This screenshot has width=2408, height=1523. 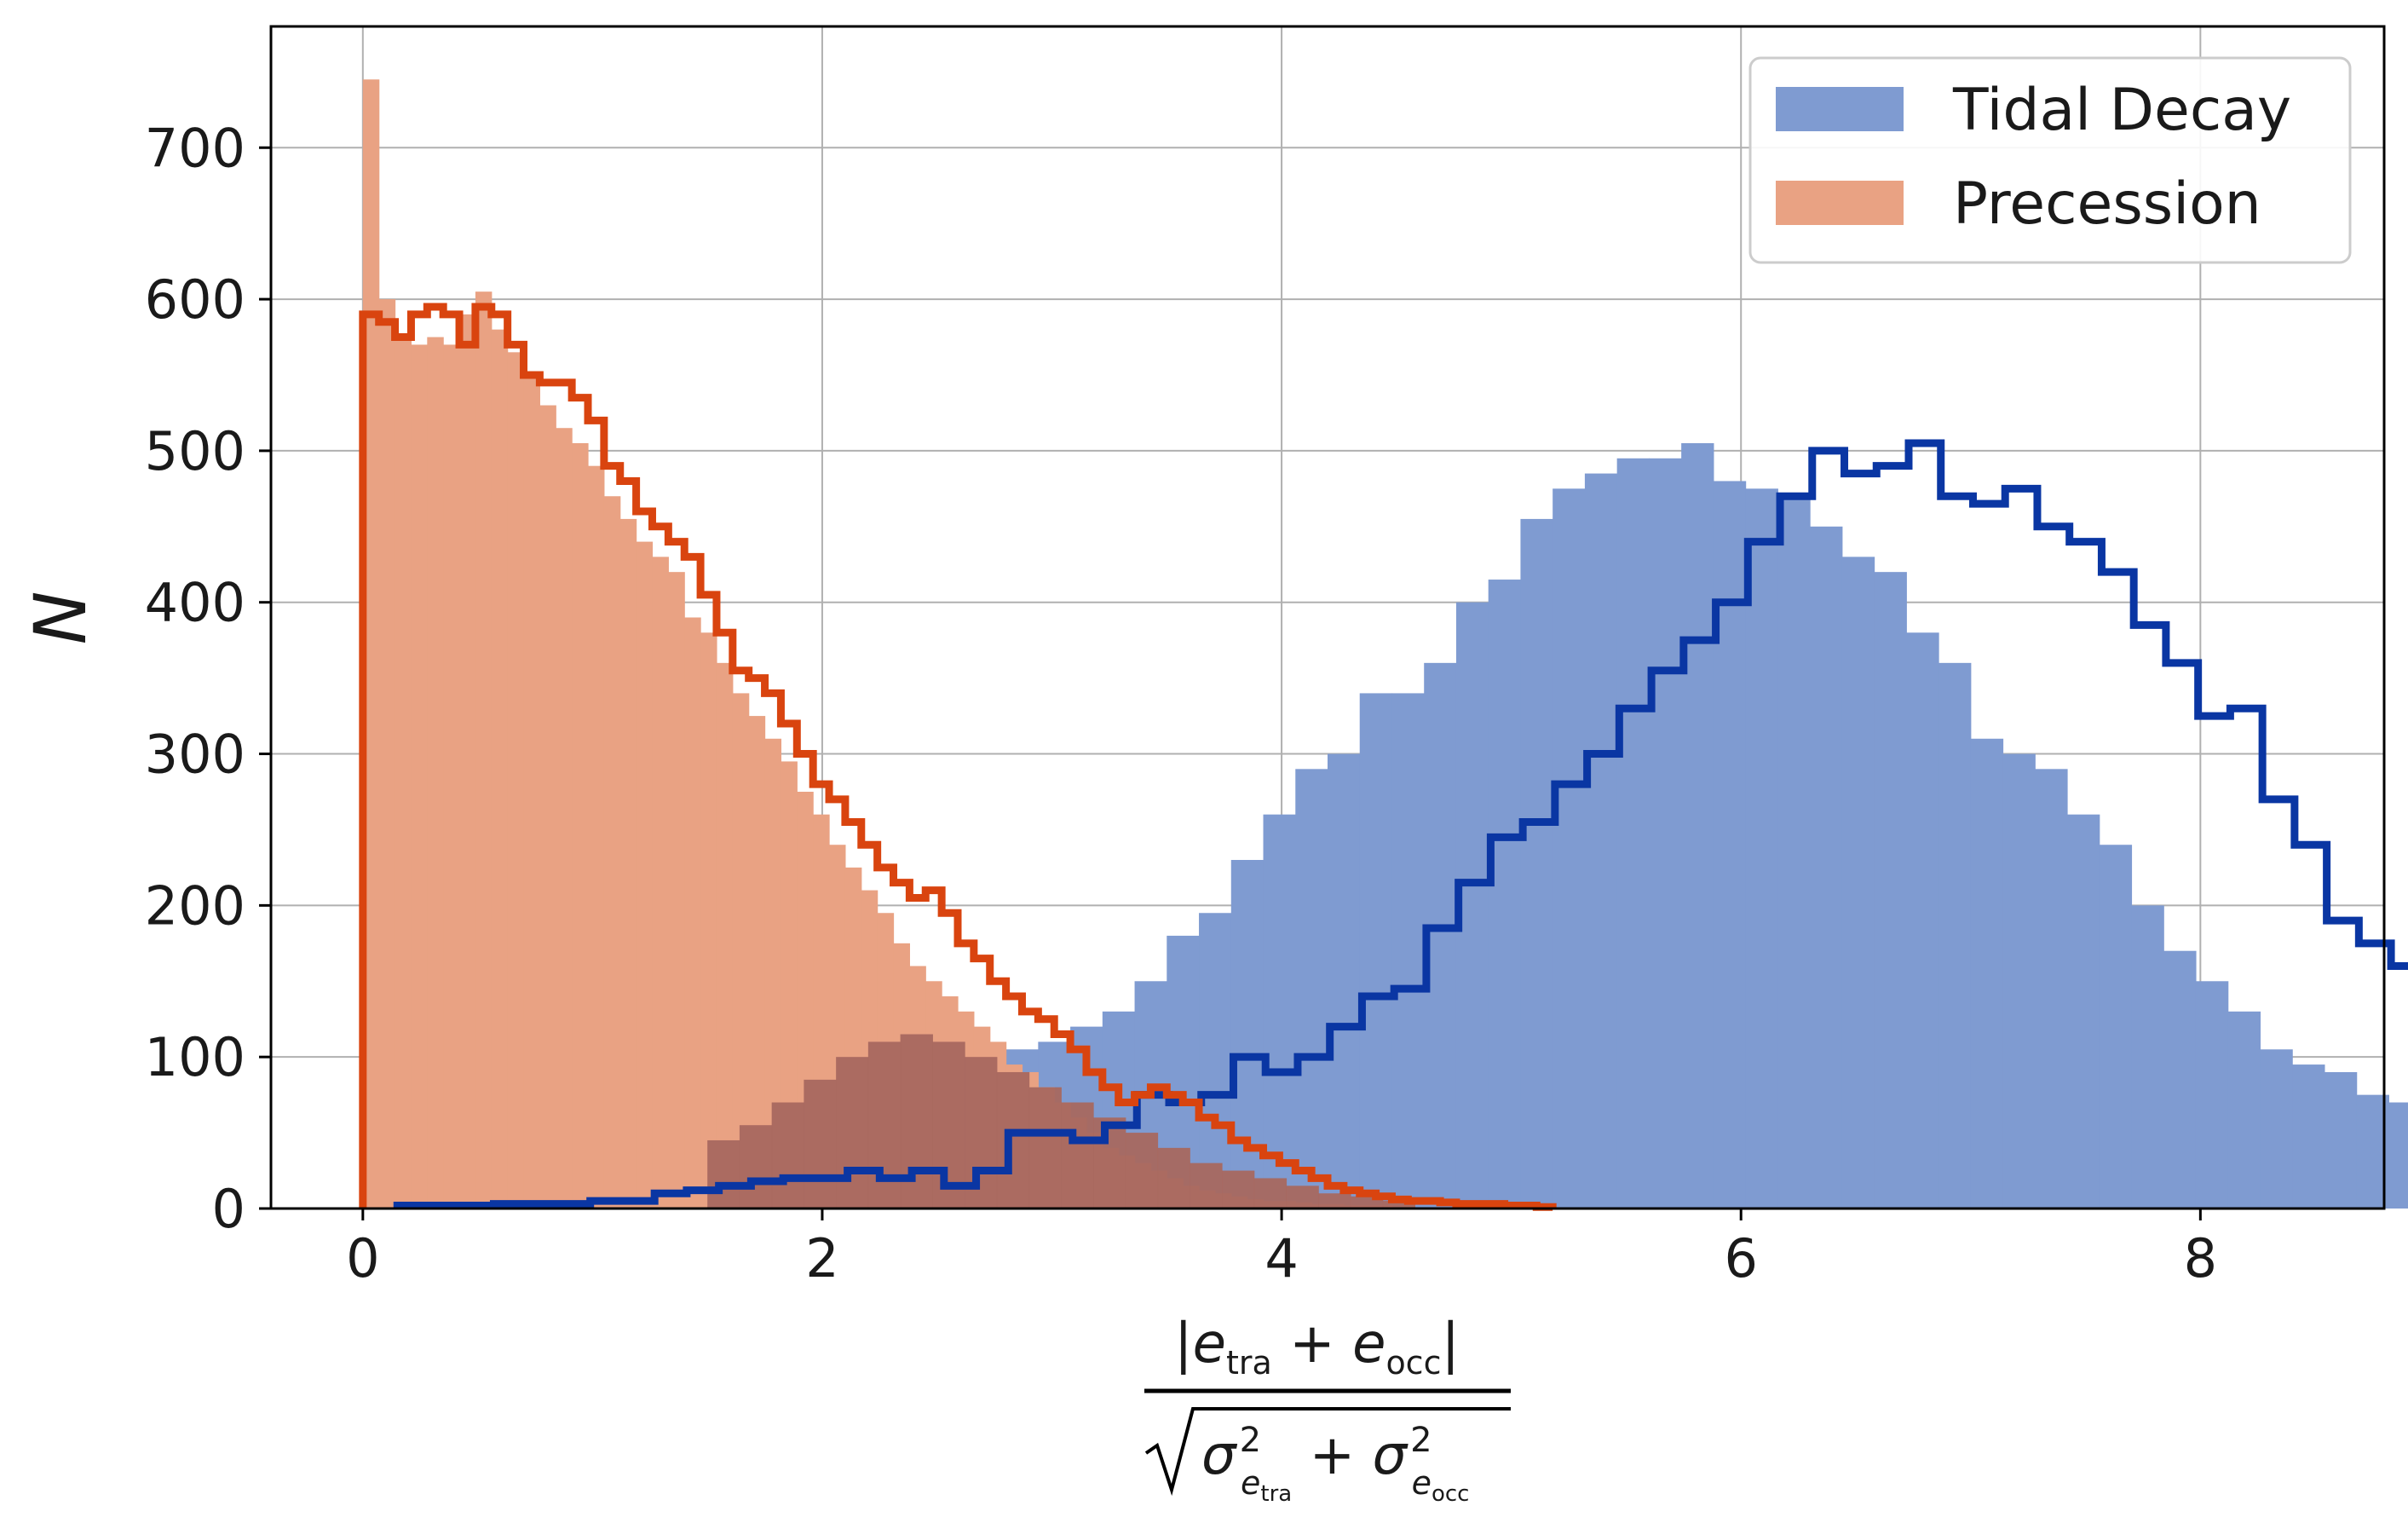 What do you see at coordinates (195, 451) in the screenshot?
I see `y-tick-label: 500` at bounding box center [195, 451].